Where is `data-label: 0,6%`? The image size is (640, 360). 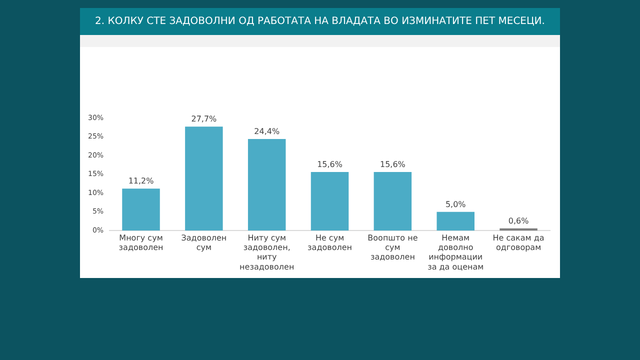
data-label: 0,6% is located at coordinates (519, 221).